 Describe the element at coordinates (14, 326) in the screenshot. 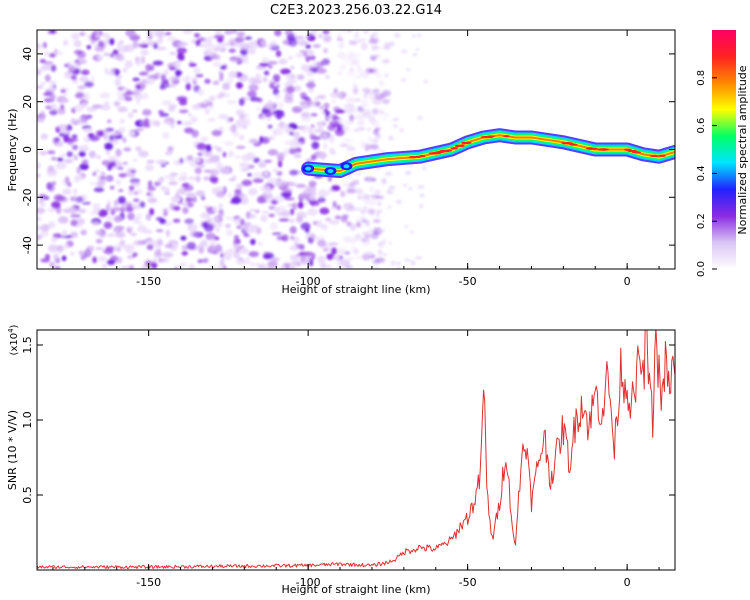

I see `snr-y-multiplier-close: )` at that location.